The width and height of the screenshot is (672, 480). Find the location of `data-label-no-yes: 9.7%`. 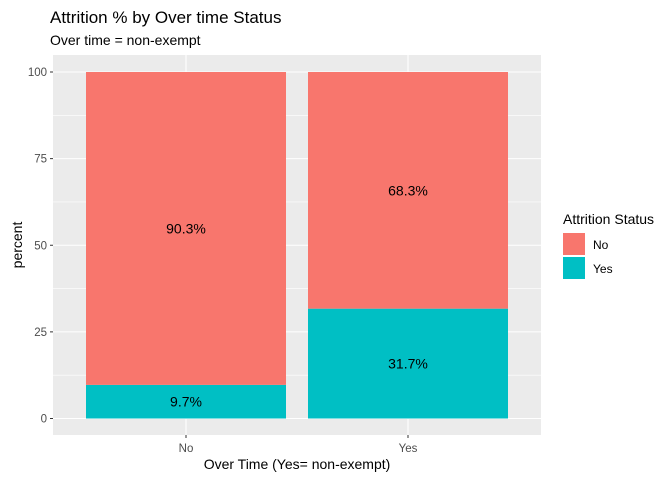

data-label-no-yes: 9.7% is located at coordinates (186, 402).